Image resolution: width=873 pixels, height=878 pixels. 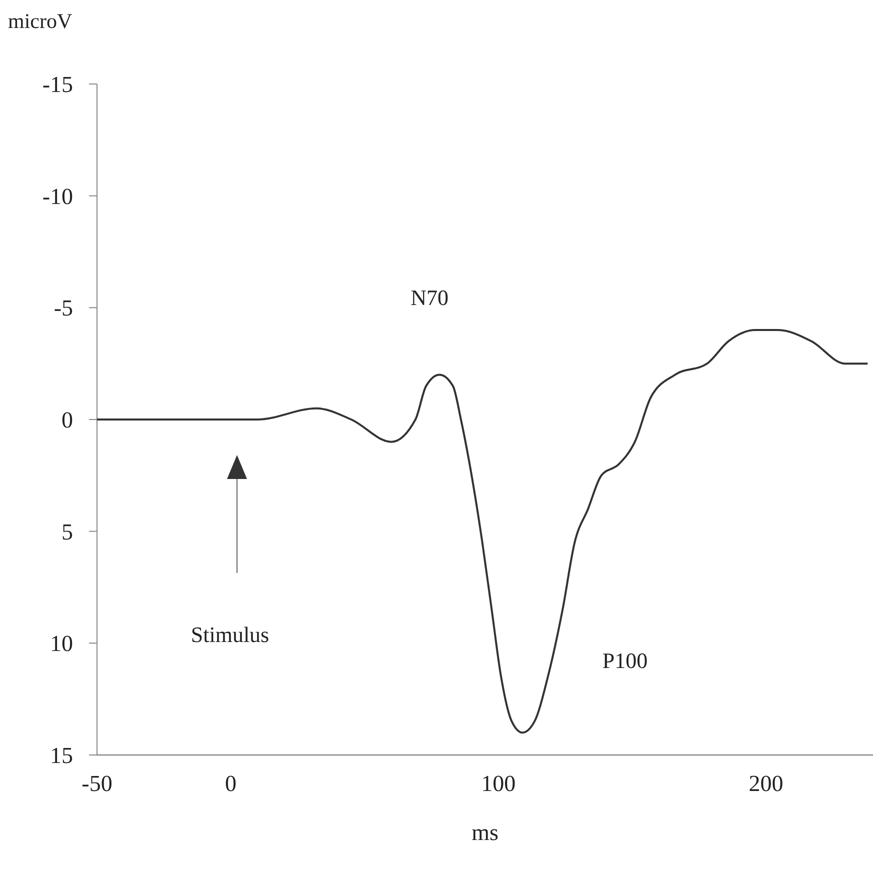 I want to click on y-axis-title: microV, so click(x=40, y=21).